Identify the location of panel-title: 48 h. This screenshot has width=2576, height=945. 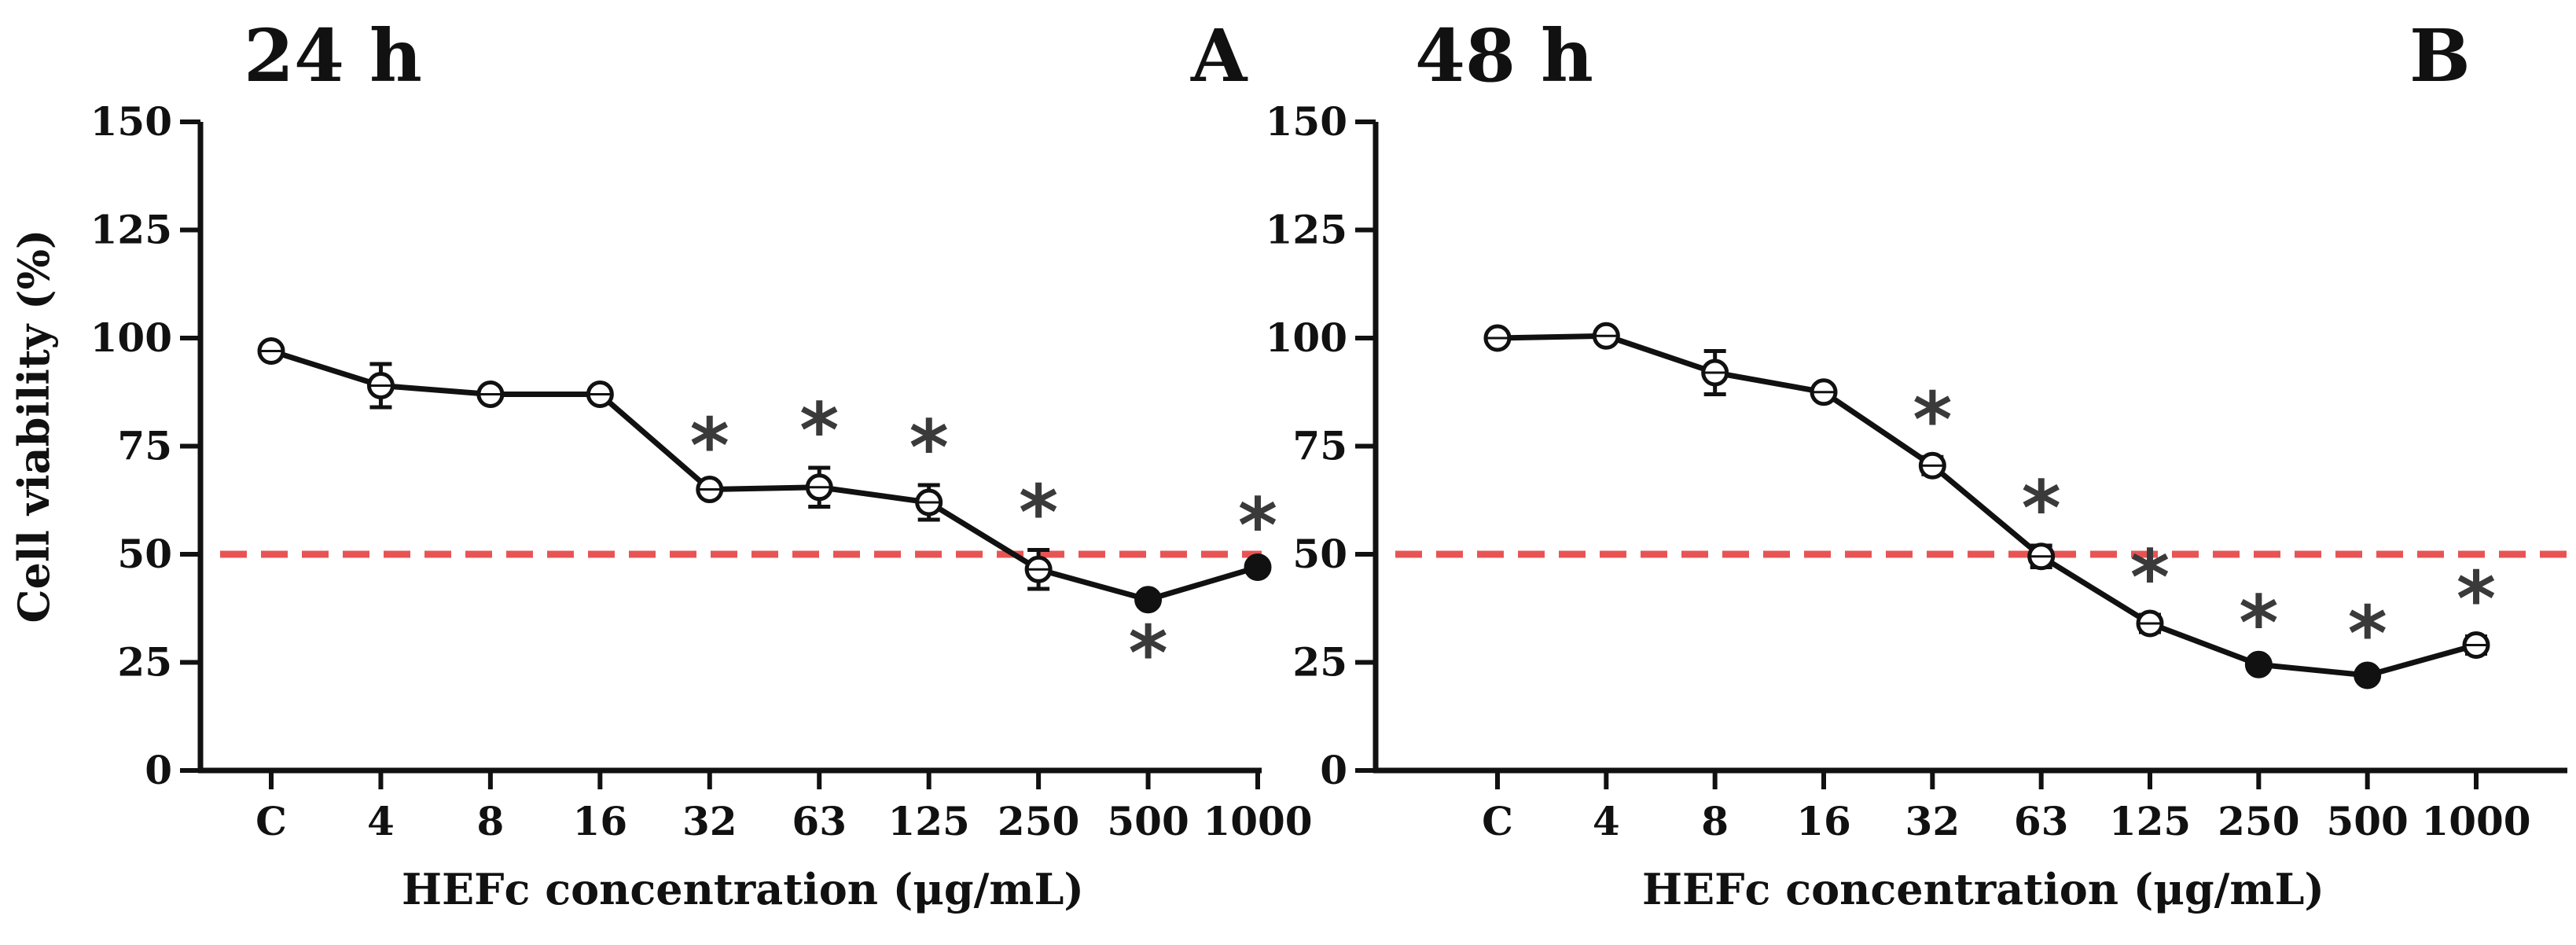
(1504, 55).